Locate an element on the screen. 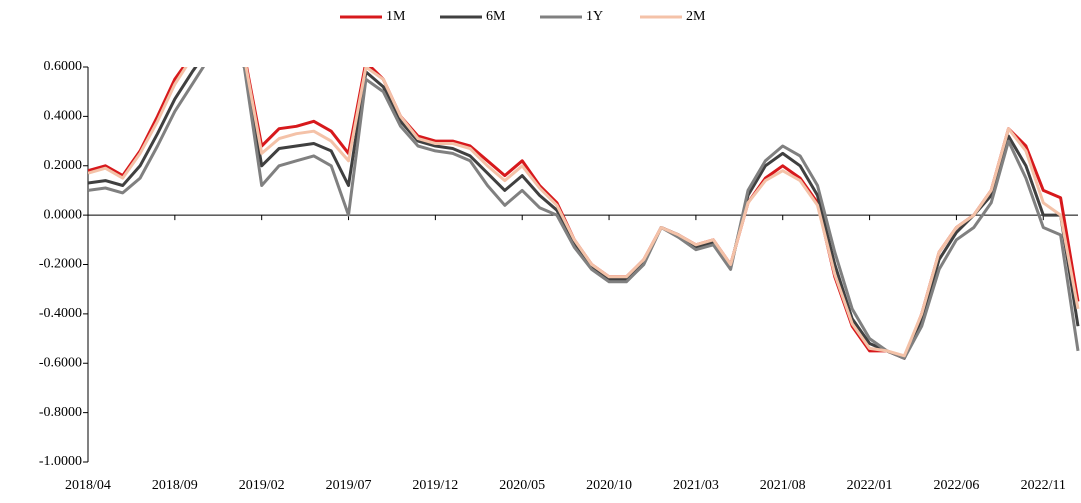 The width and height of the screenshot is (1081, 503). y-tick-label: -0.4000 is located at coordinates (60, 313).